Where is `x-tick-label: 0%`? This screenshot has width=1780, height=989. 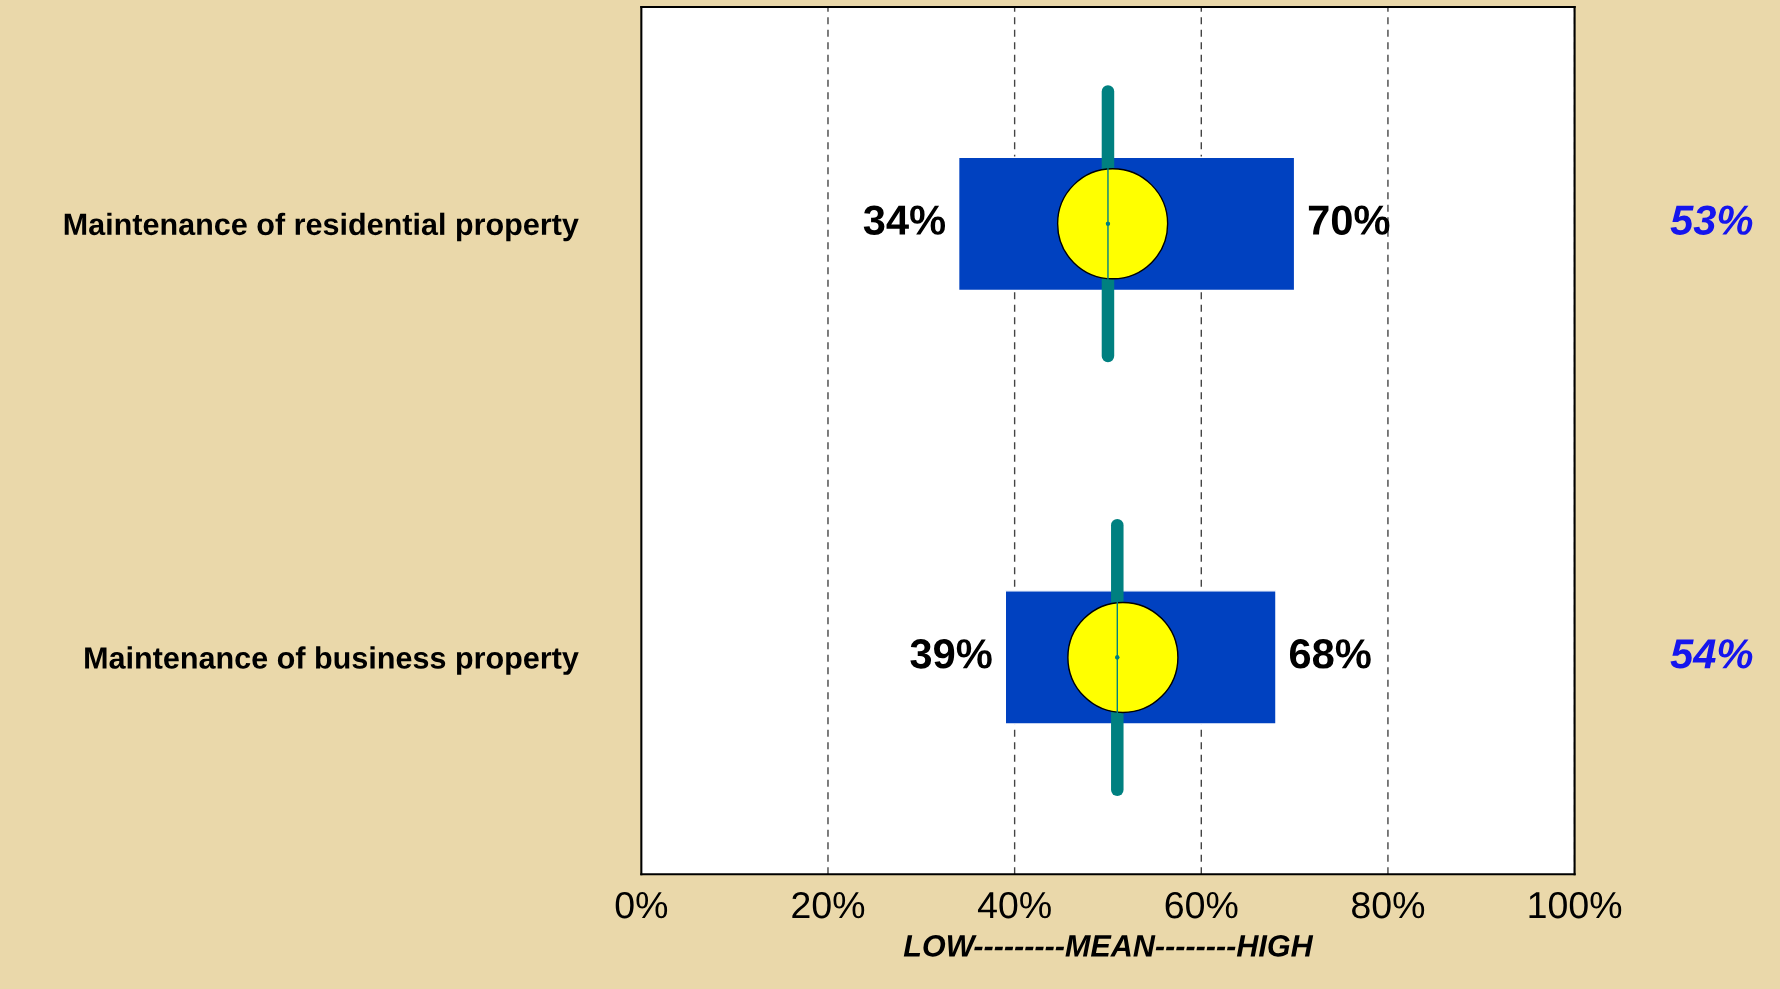 x-tick-label: 0% is located at coordinates (641, 905).